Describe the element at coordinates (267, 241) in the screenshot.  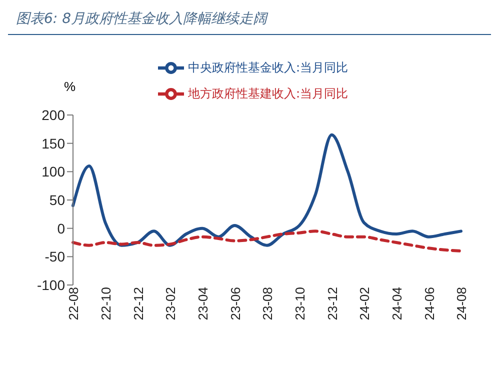
I see `line-series` at that location.